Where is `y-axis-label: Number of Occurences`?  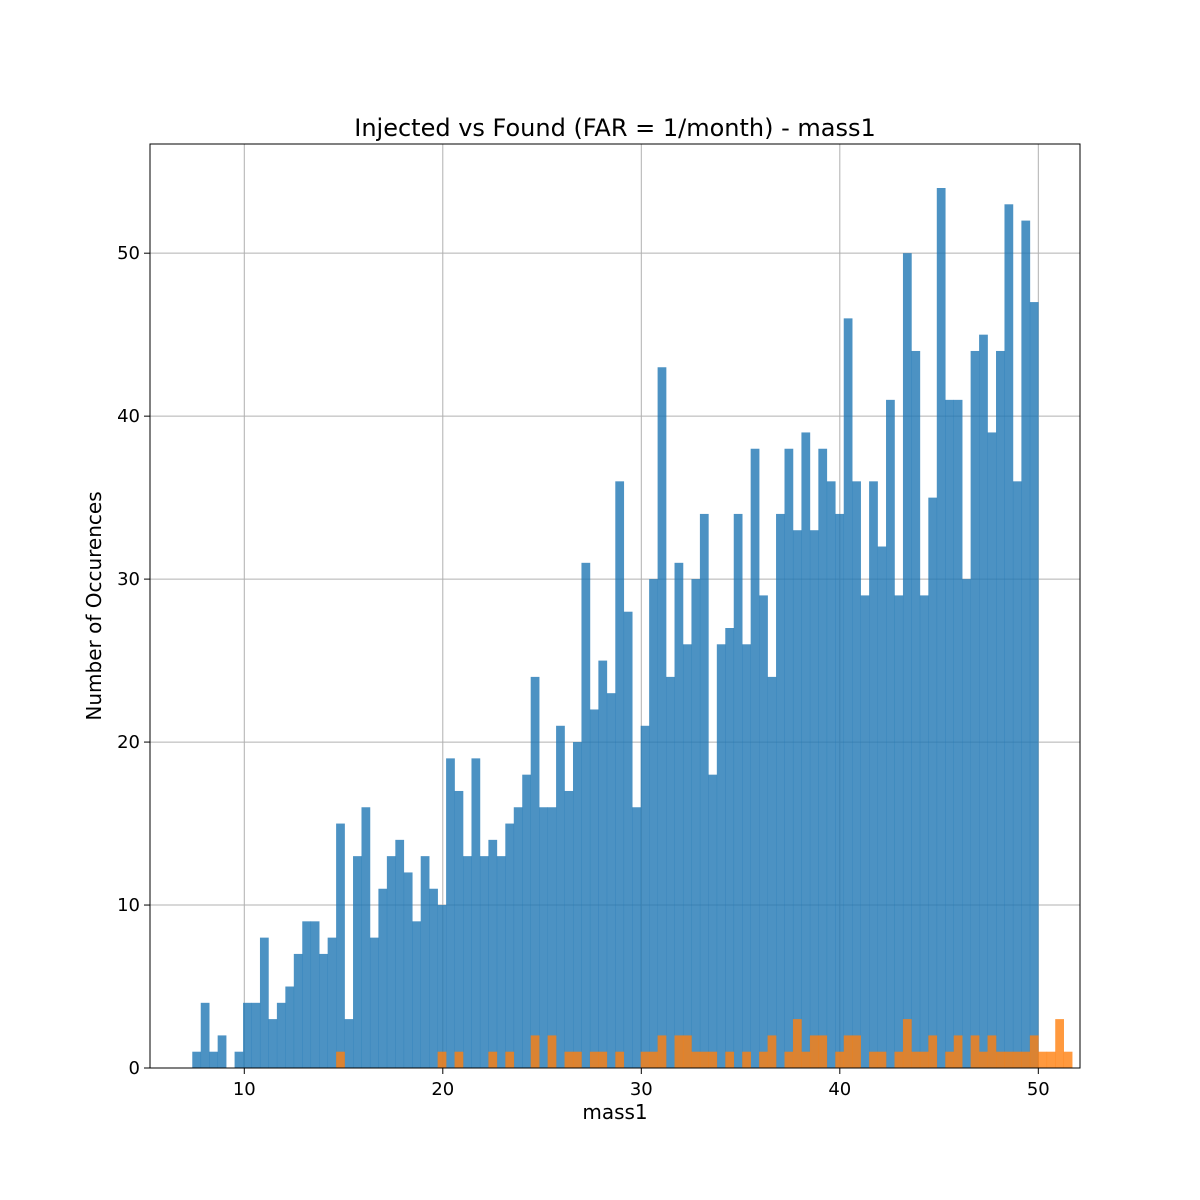 y-axis-label: Number of Occurences is located at coordinates (94, 605).